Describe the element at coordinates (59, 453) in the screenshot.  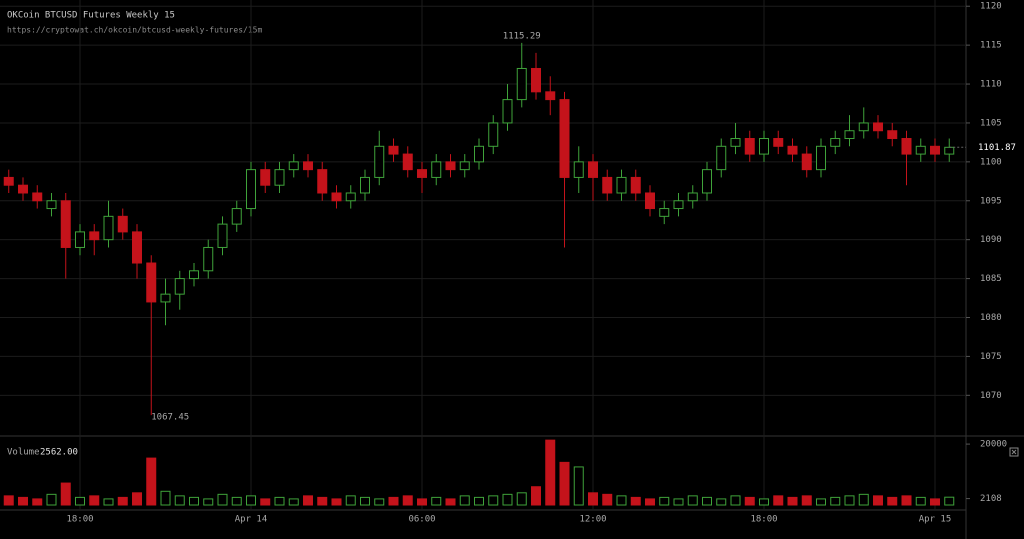
I see `volume-value: 2562.00` at that location.